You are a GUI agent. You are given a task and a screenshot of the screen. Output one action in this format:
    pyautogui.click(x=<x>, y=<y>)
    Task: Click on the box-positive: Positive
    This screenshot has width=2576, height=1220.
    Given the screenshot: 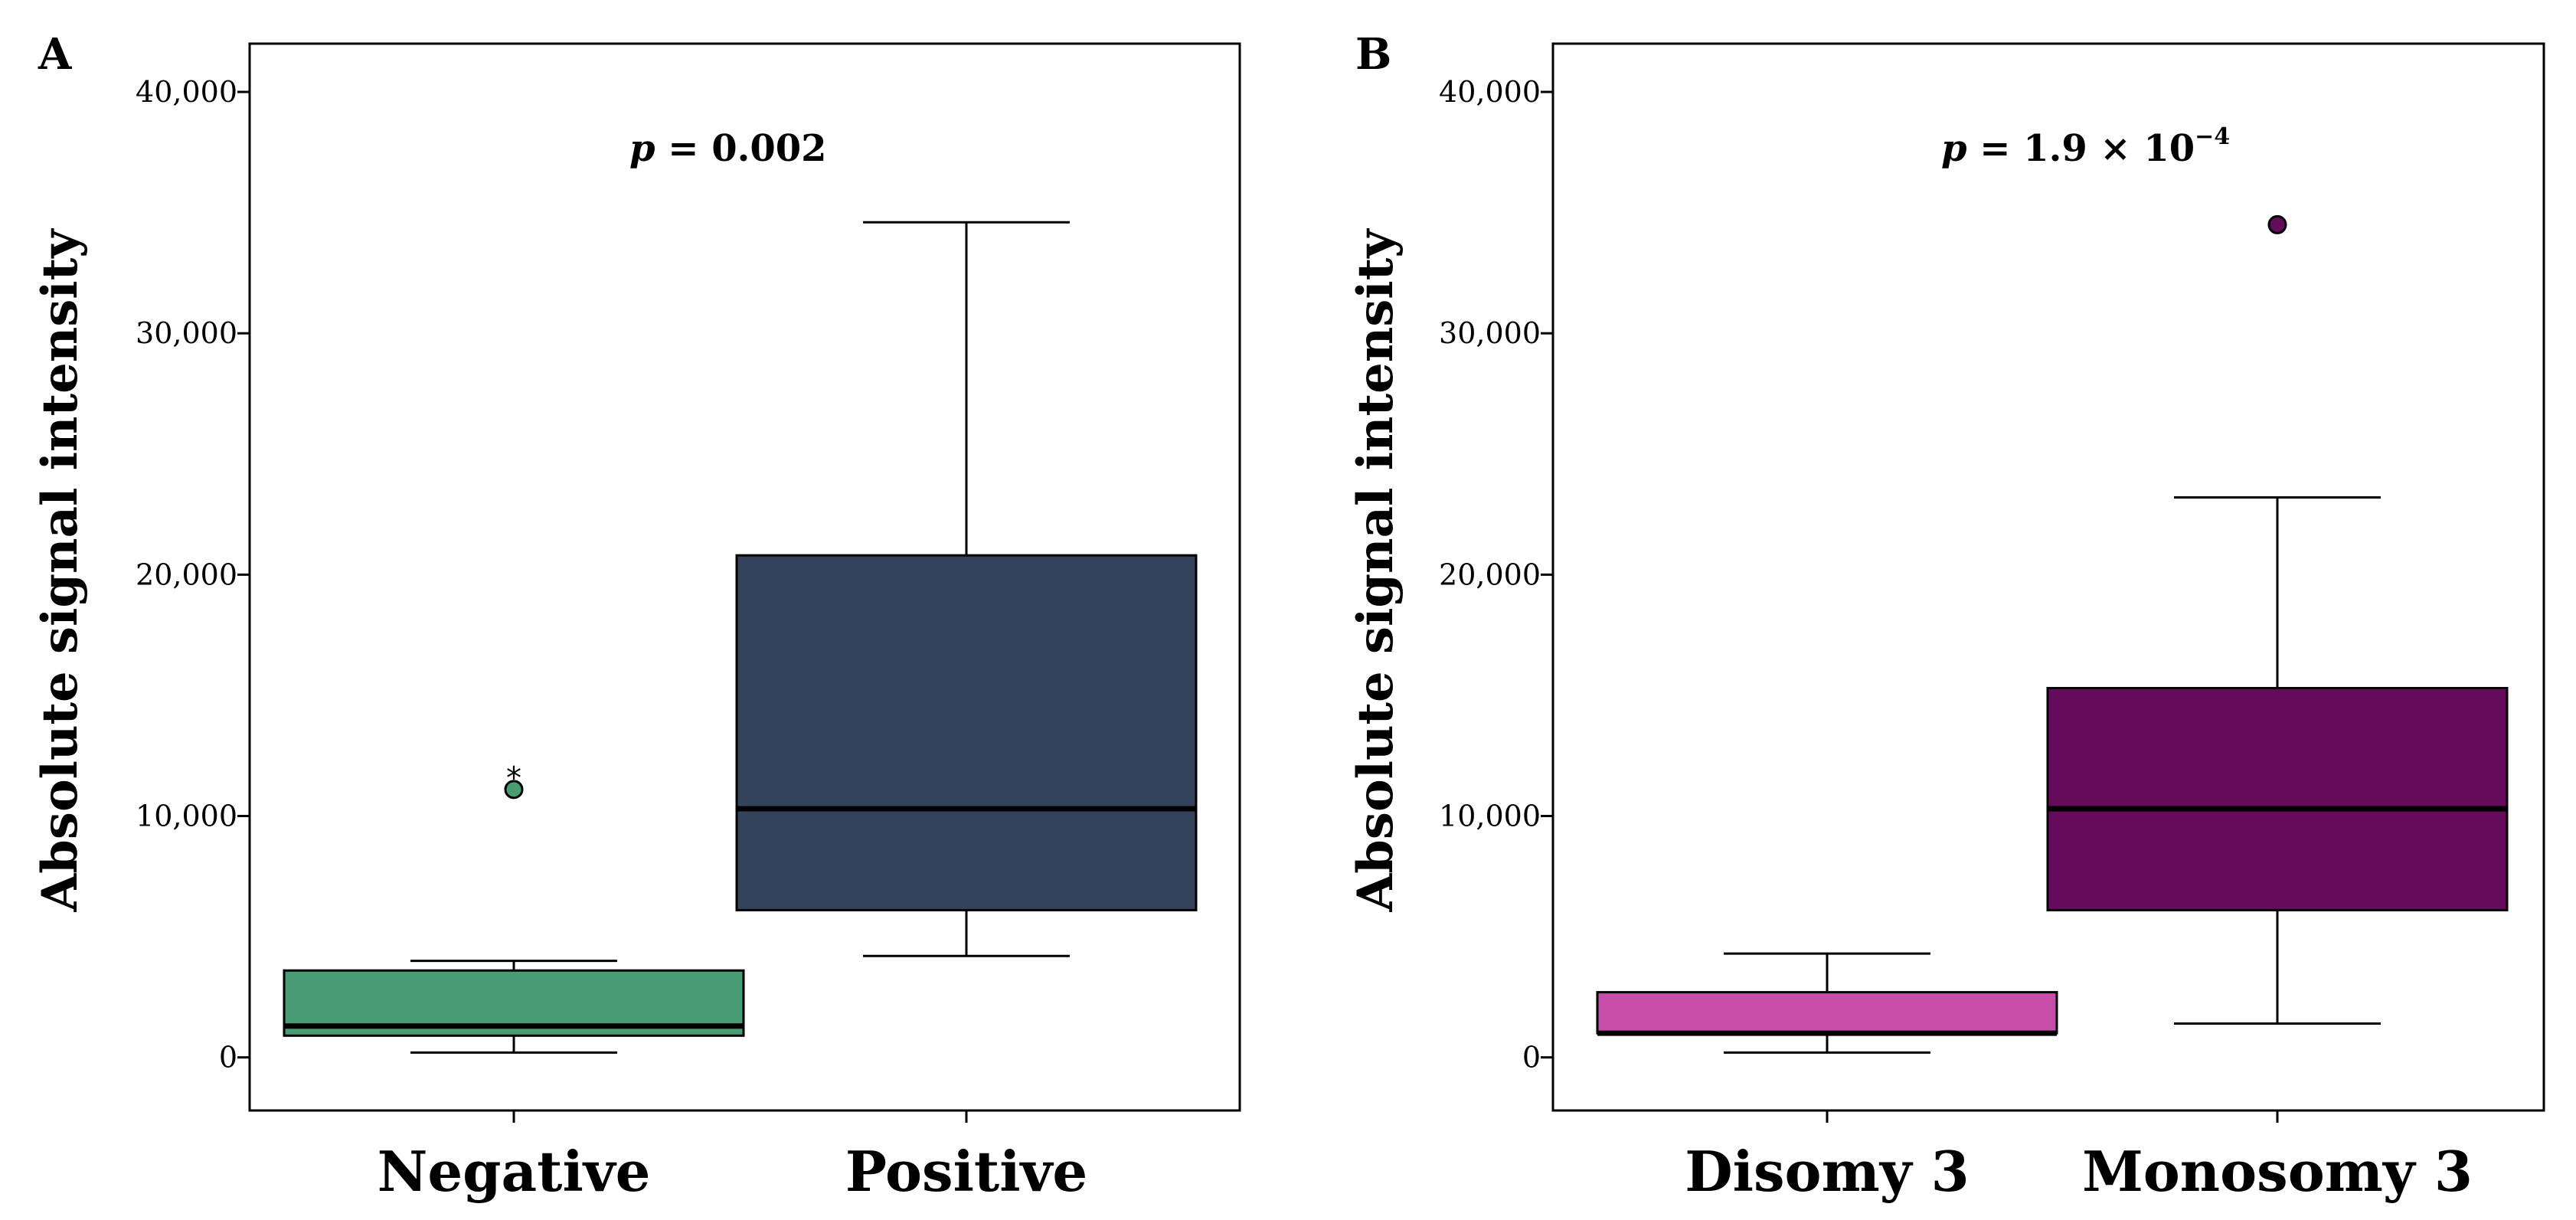 What is the action you would take?
    pyautogui.click(x=966, y=712)
    